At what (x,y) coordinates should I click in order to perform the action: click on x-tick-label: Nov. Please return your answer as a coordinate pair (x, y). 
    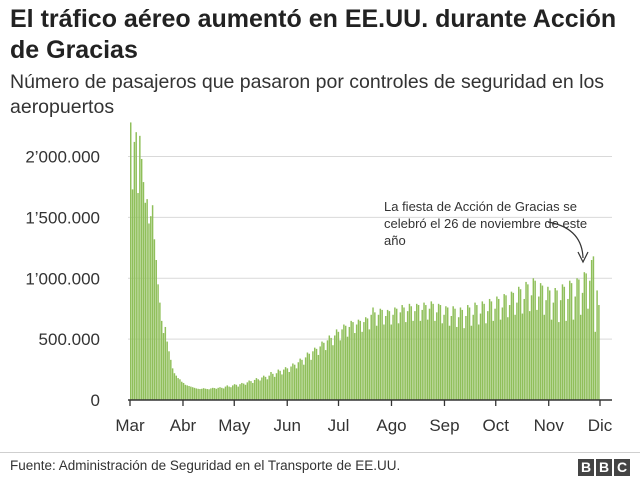
    Looking at the image, I should click on (549, 425).